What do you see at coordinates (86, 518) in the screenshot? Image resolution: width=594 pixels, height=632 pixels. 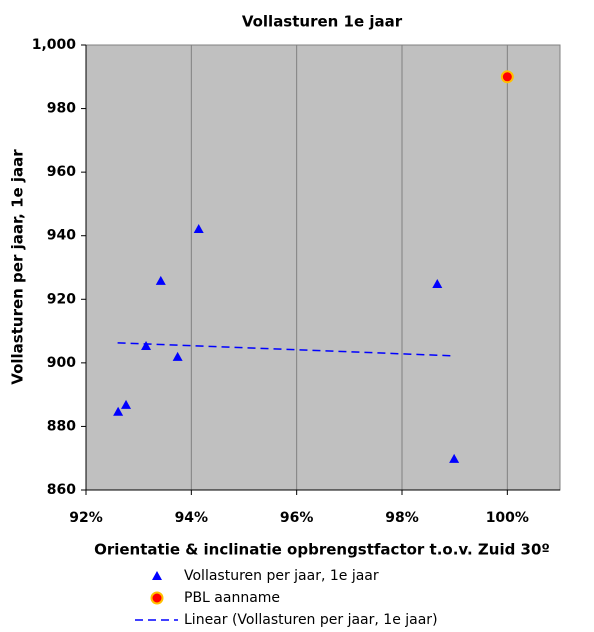 I see `x-tick-label: 92%` at bounding box center [86, 518].